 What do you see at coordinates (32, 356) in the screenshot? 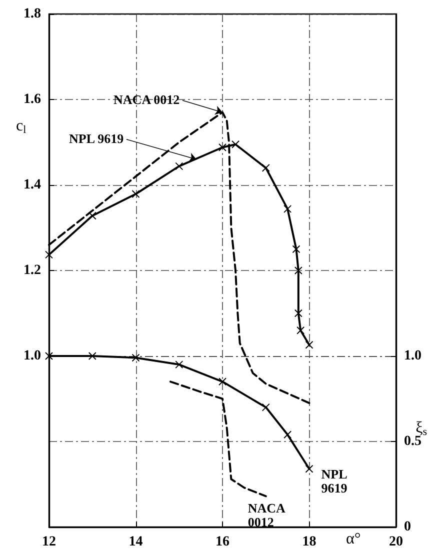
I see `y-tick-label: 1.0` at bounding box center [32, 356].